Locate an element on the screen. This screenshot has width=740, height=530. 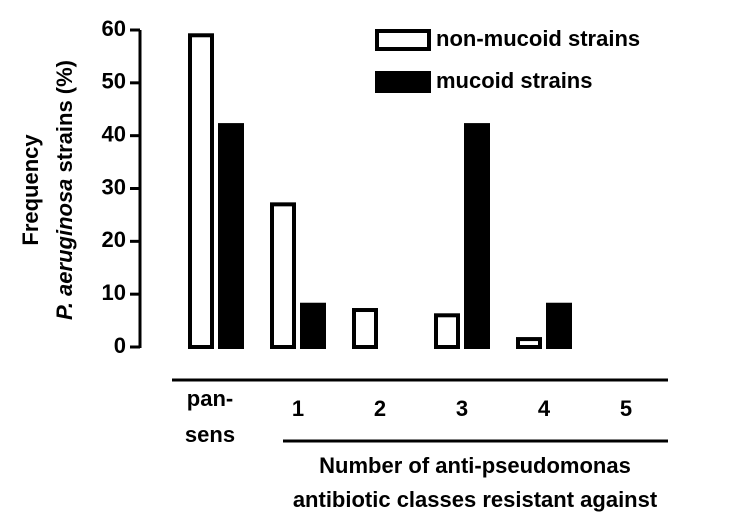
y-tick-label: 10 is located at coordinates (114, 292).